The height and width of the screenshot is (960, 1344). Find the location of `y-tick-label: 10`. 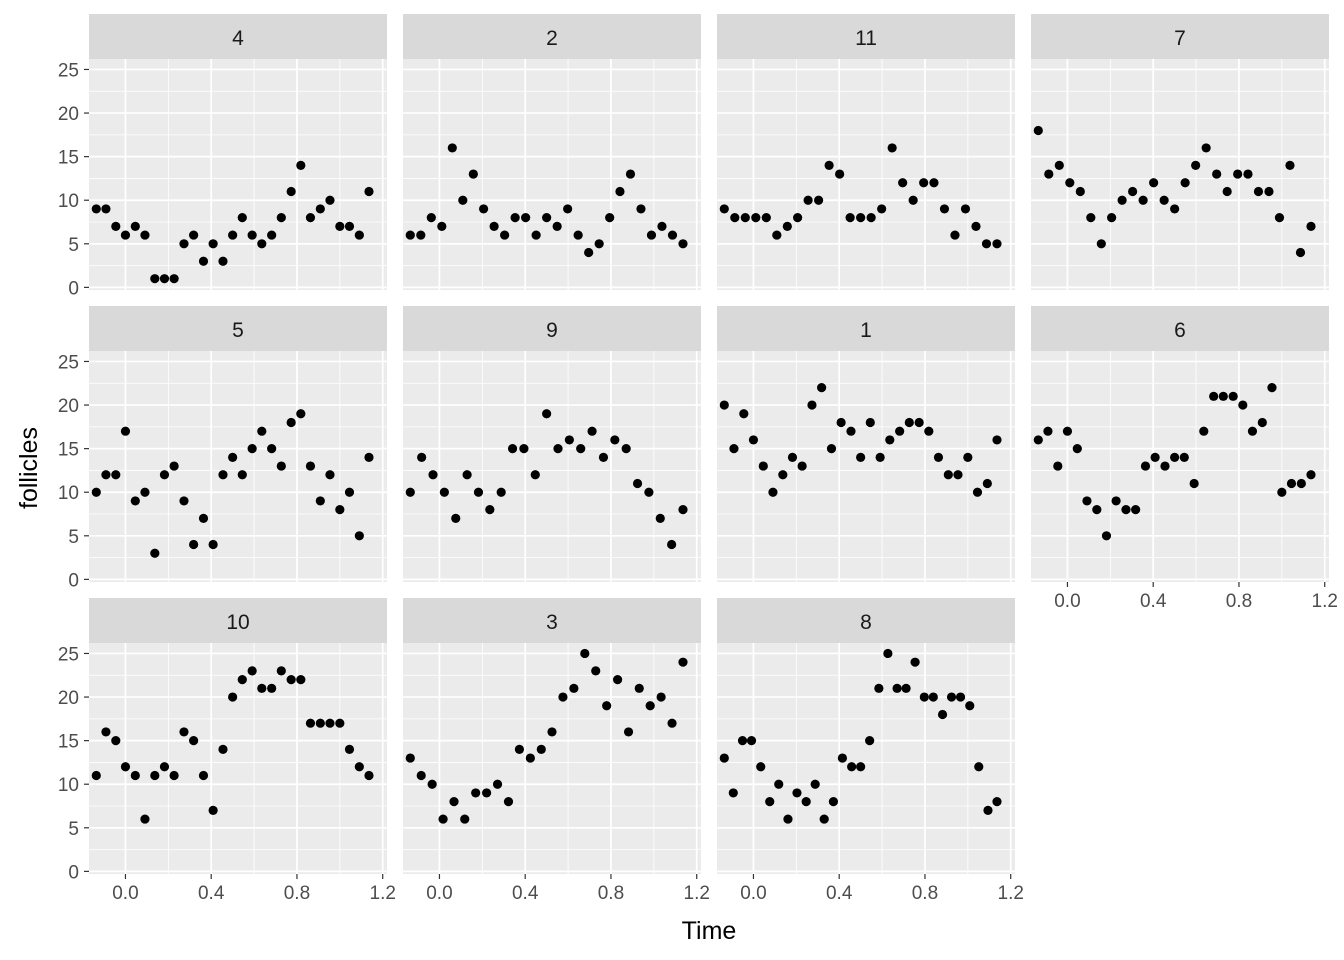

y-tick-label: 10 is located at coordinates (68, 201).